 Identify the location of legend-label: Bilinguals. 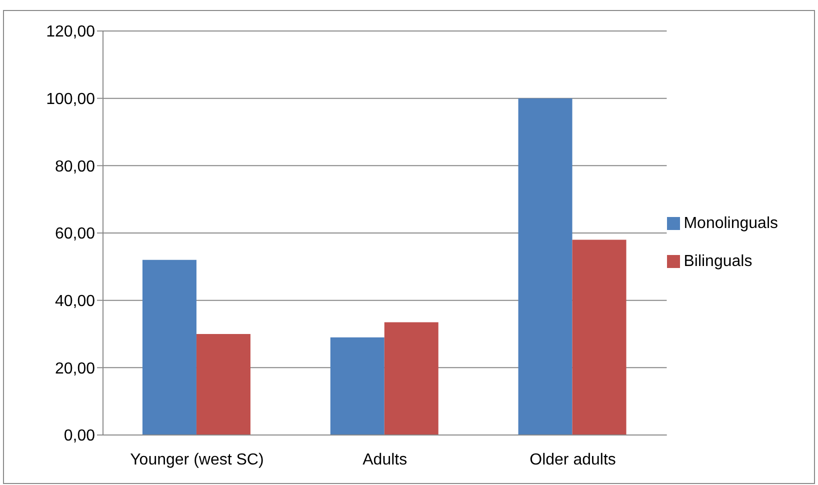
(718, 261).